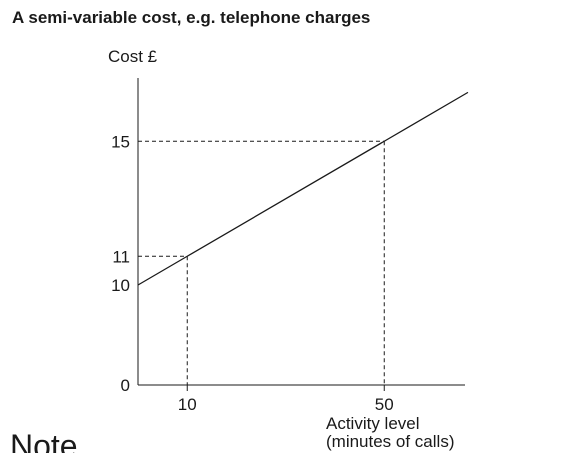  I want to click on cutoff-heading: Note, so click(44, 446).